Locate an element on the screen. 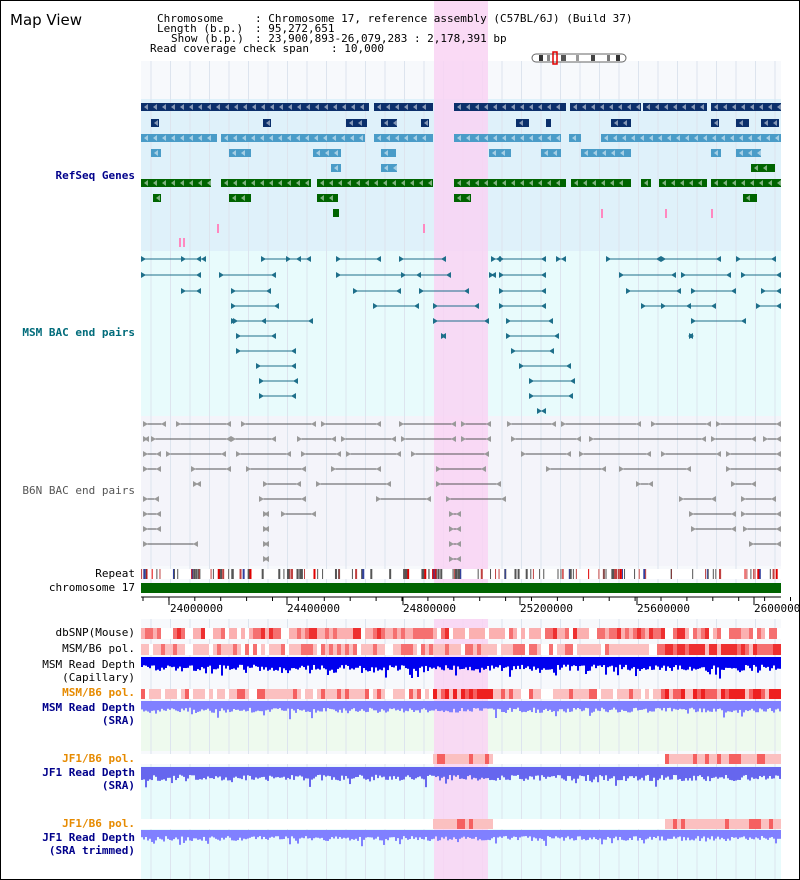 The height and width of the screenshot is (880, 800). track-label-msm-bac: MSM BAC end pairs is located at coordinates (78, 332).